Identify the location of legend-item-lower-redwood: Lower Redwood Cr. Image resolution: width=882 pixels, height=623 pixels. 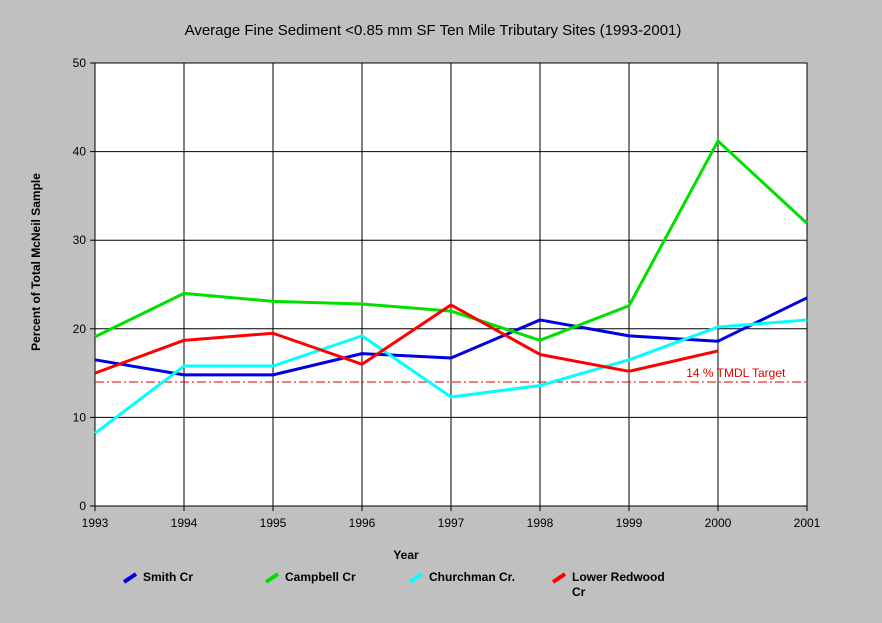
(608, 584).